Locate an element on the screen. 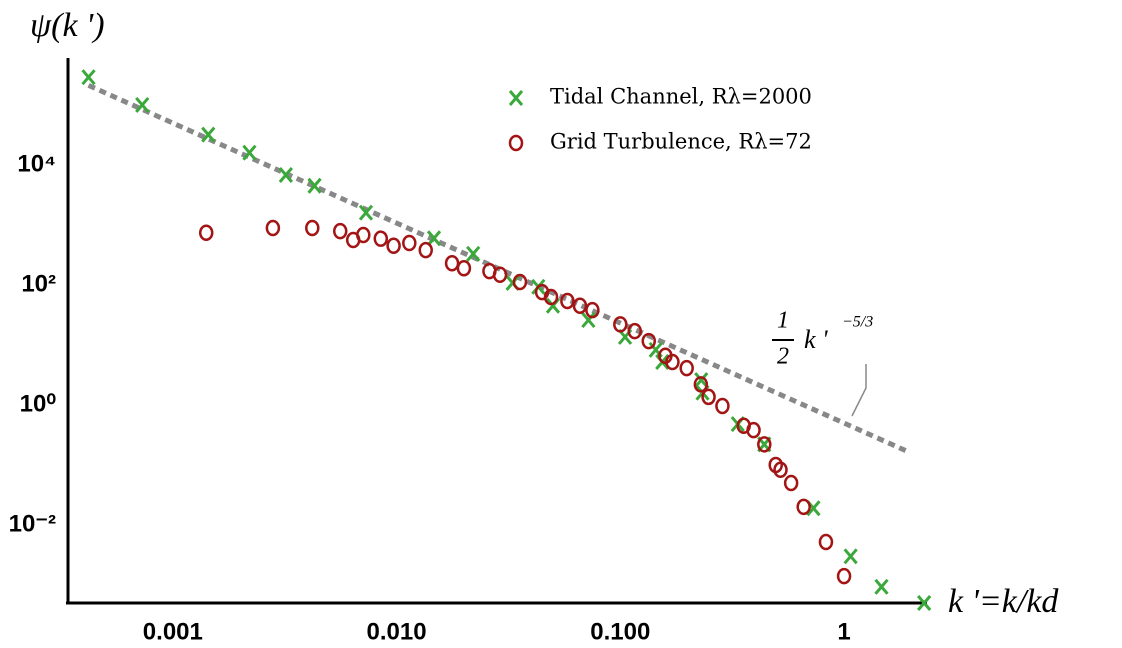 The width and height of the screenshot is (1122, 648). y-tick-label: 10² is located at coordinates (38, 283).